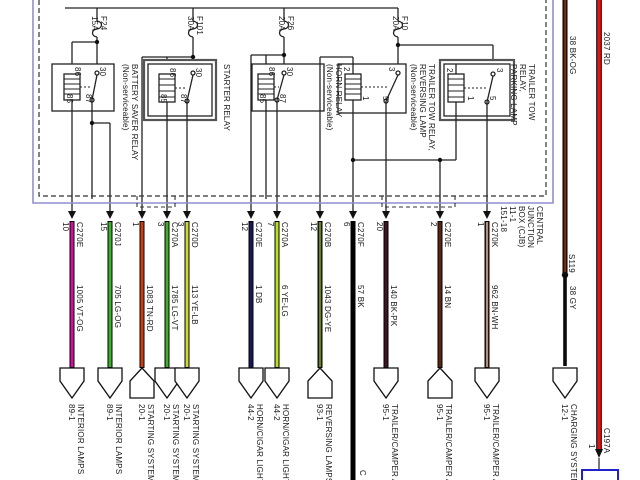 This screenshot has width=640, height=480. Describe the element at coordinates (288, 137) in the screenshot. I see `relay-horn` at that location.